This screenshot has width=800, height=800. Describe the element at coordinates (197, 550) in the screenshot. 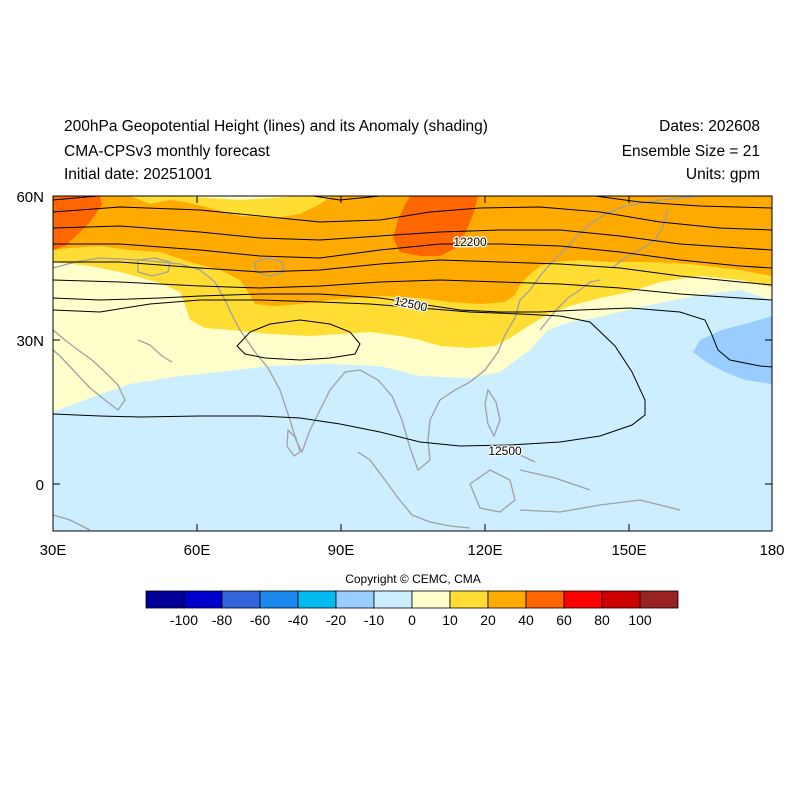

I see `lon-label-60e: 60E` at that location.